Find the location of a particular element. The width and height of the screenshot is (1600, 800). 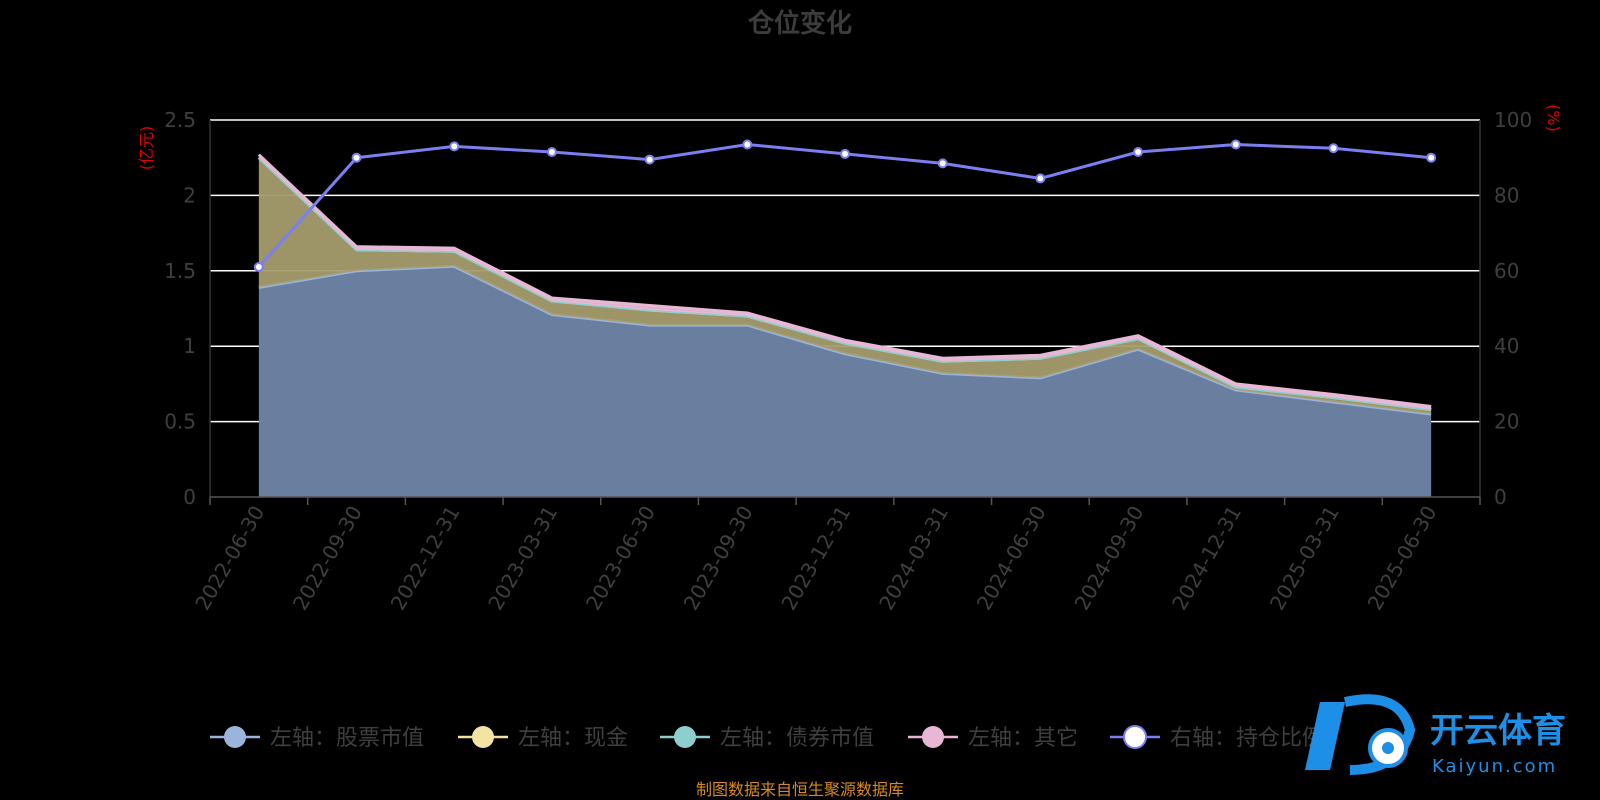

legend-label: 左轴：其它 is located at coordinates (1023, 738).